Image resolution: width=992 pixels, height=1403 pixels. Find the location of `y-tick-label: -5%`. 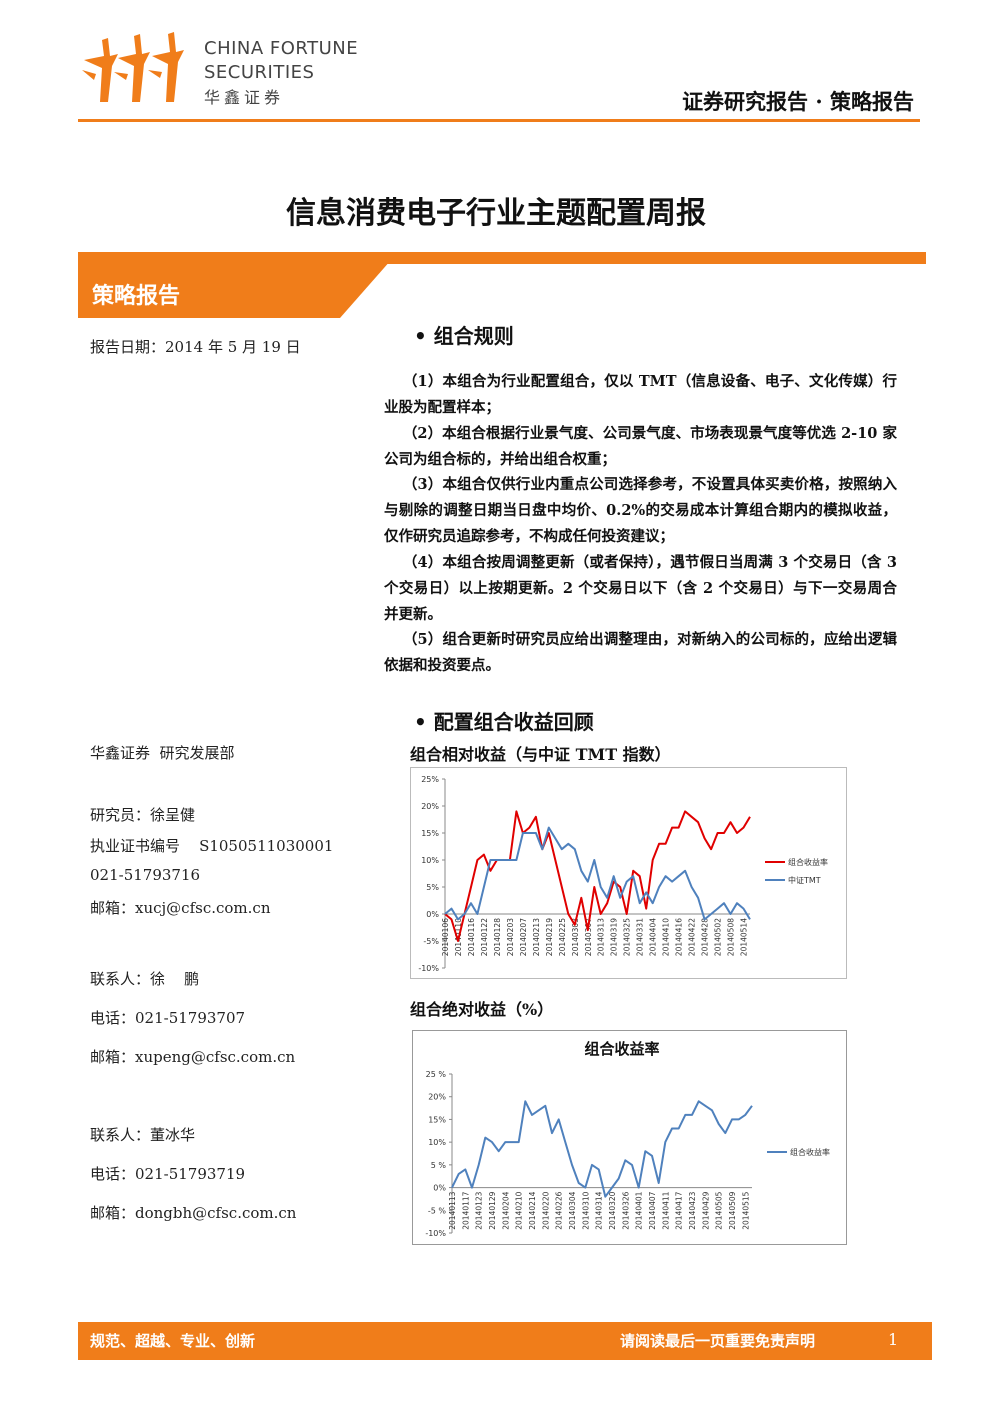

y-tick-label: -5% is located at coordinates (431, 941).